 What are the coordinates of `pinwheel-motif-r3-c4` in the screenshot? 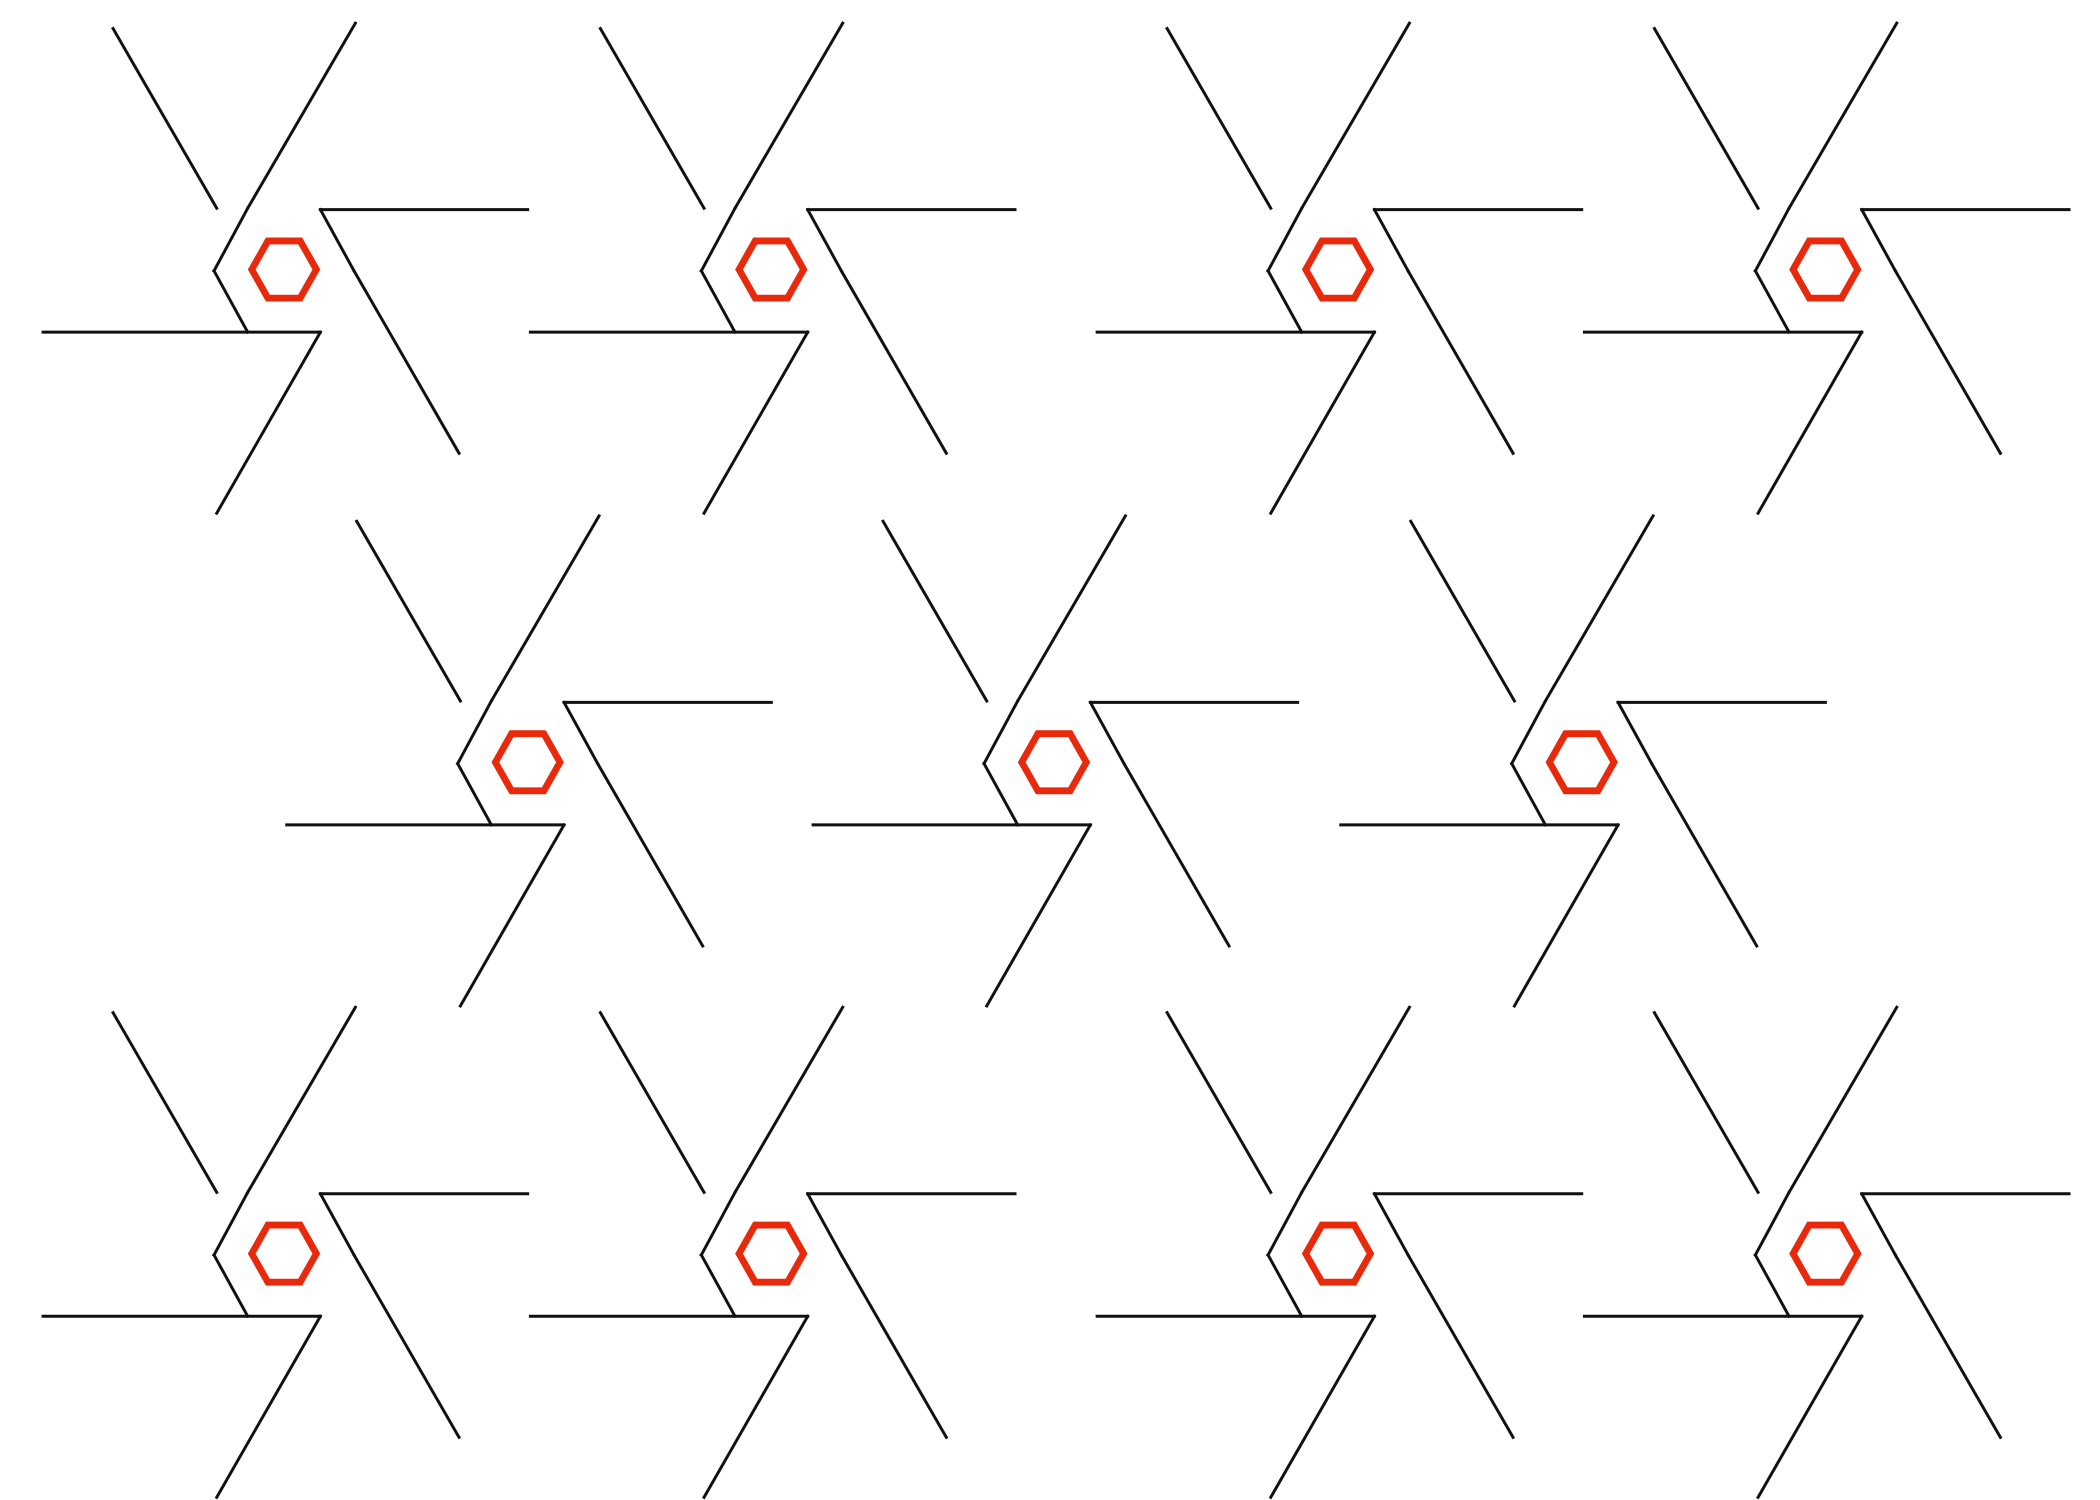 It's located at (1826, 1252).